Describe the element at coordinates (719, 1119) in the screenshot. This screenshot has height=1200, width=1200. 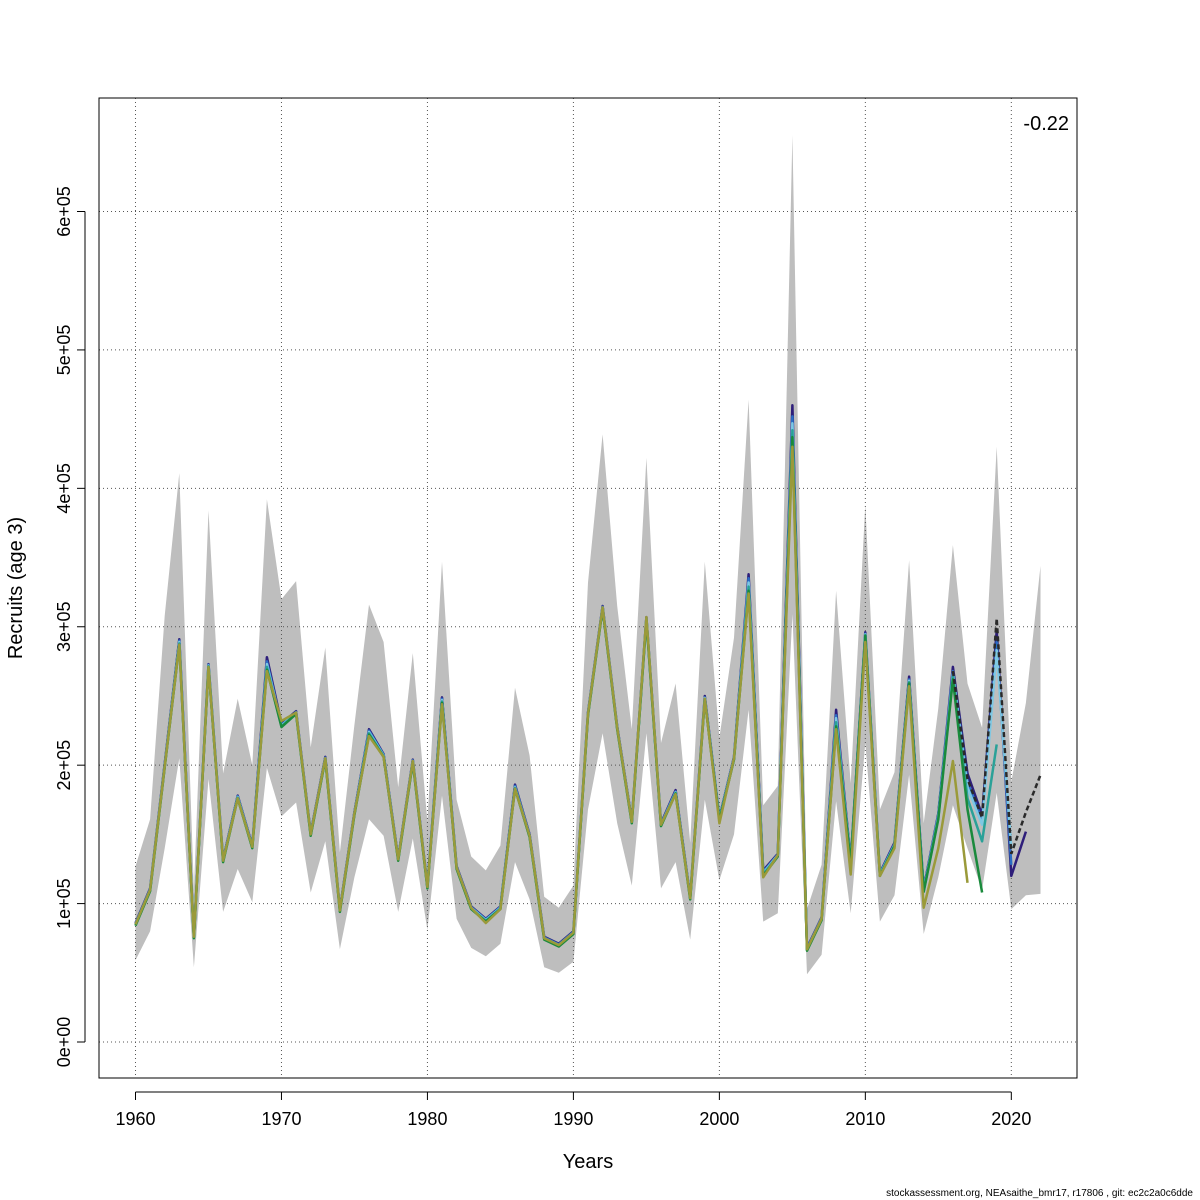
I see `x-tick-label: 2000` at that location.